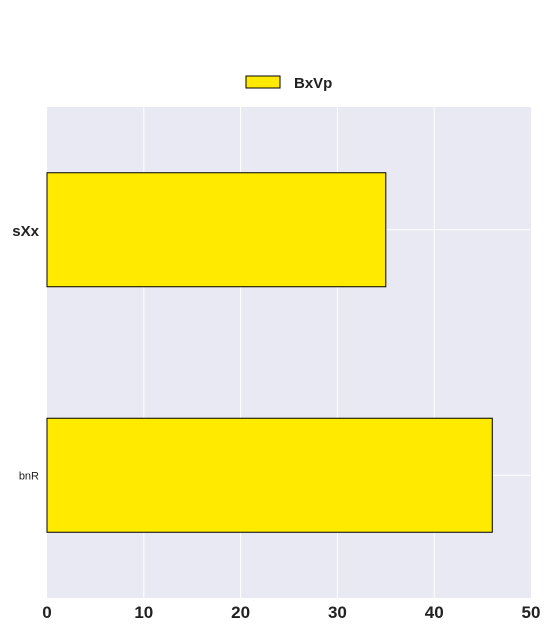 This screenshot has height=632, width=553. Describe the element at coordinates (531, 612) in the screenshot. I see `x-tick-label-5: 50` at that location.